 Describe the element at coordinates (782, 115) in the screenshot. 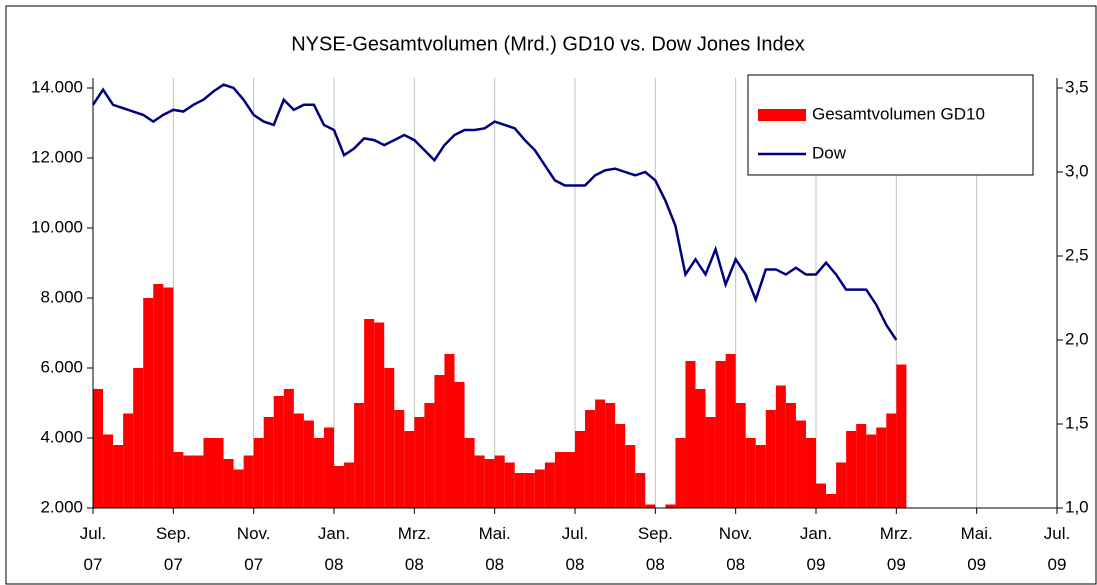

I see `legend-swatch` at that location.